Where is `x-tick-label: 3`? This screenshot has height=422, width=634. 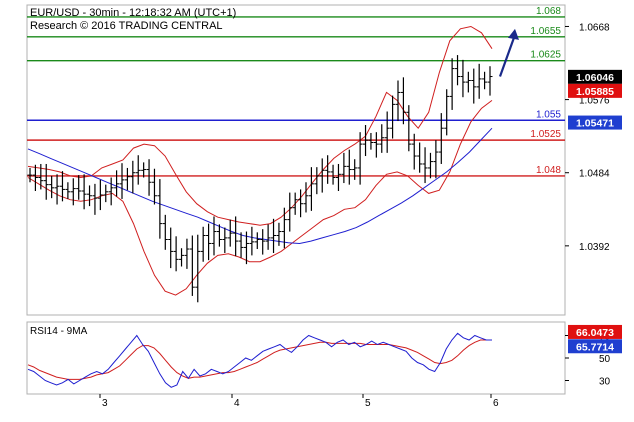
x-tick-label: 3 is located at coordinates (105, 403).